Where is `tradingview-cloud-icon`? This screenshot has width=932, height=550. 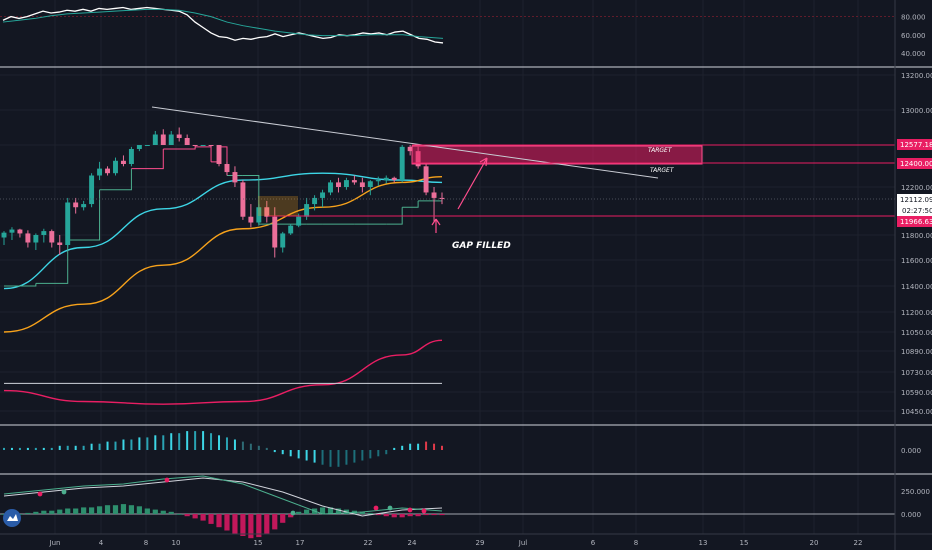
tradingview-cloud-icon is located at coordinates (12, 518).